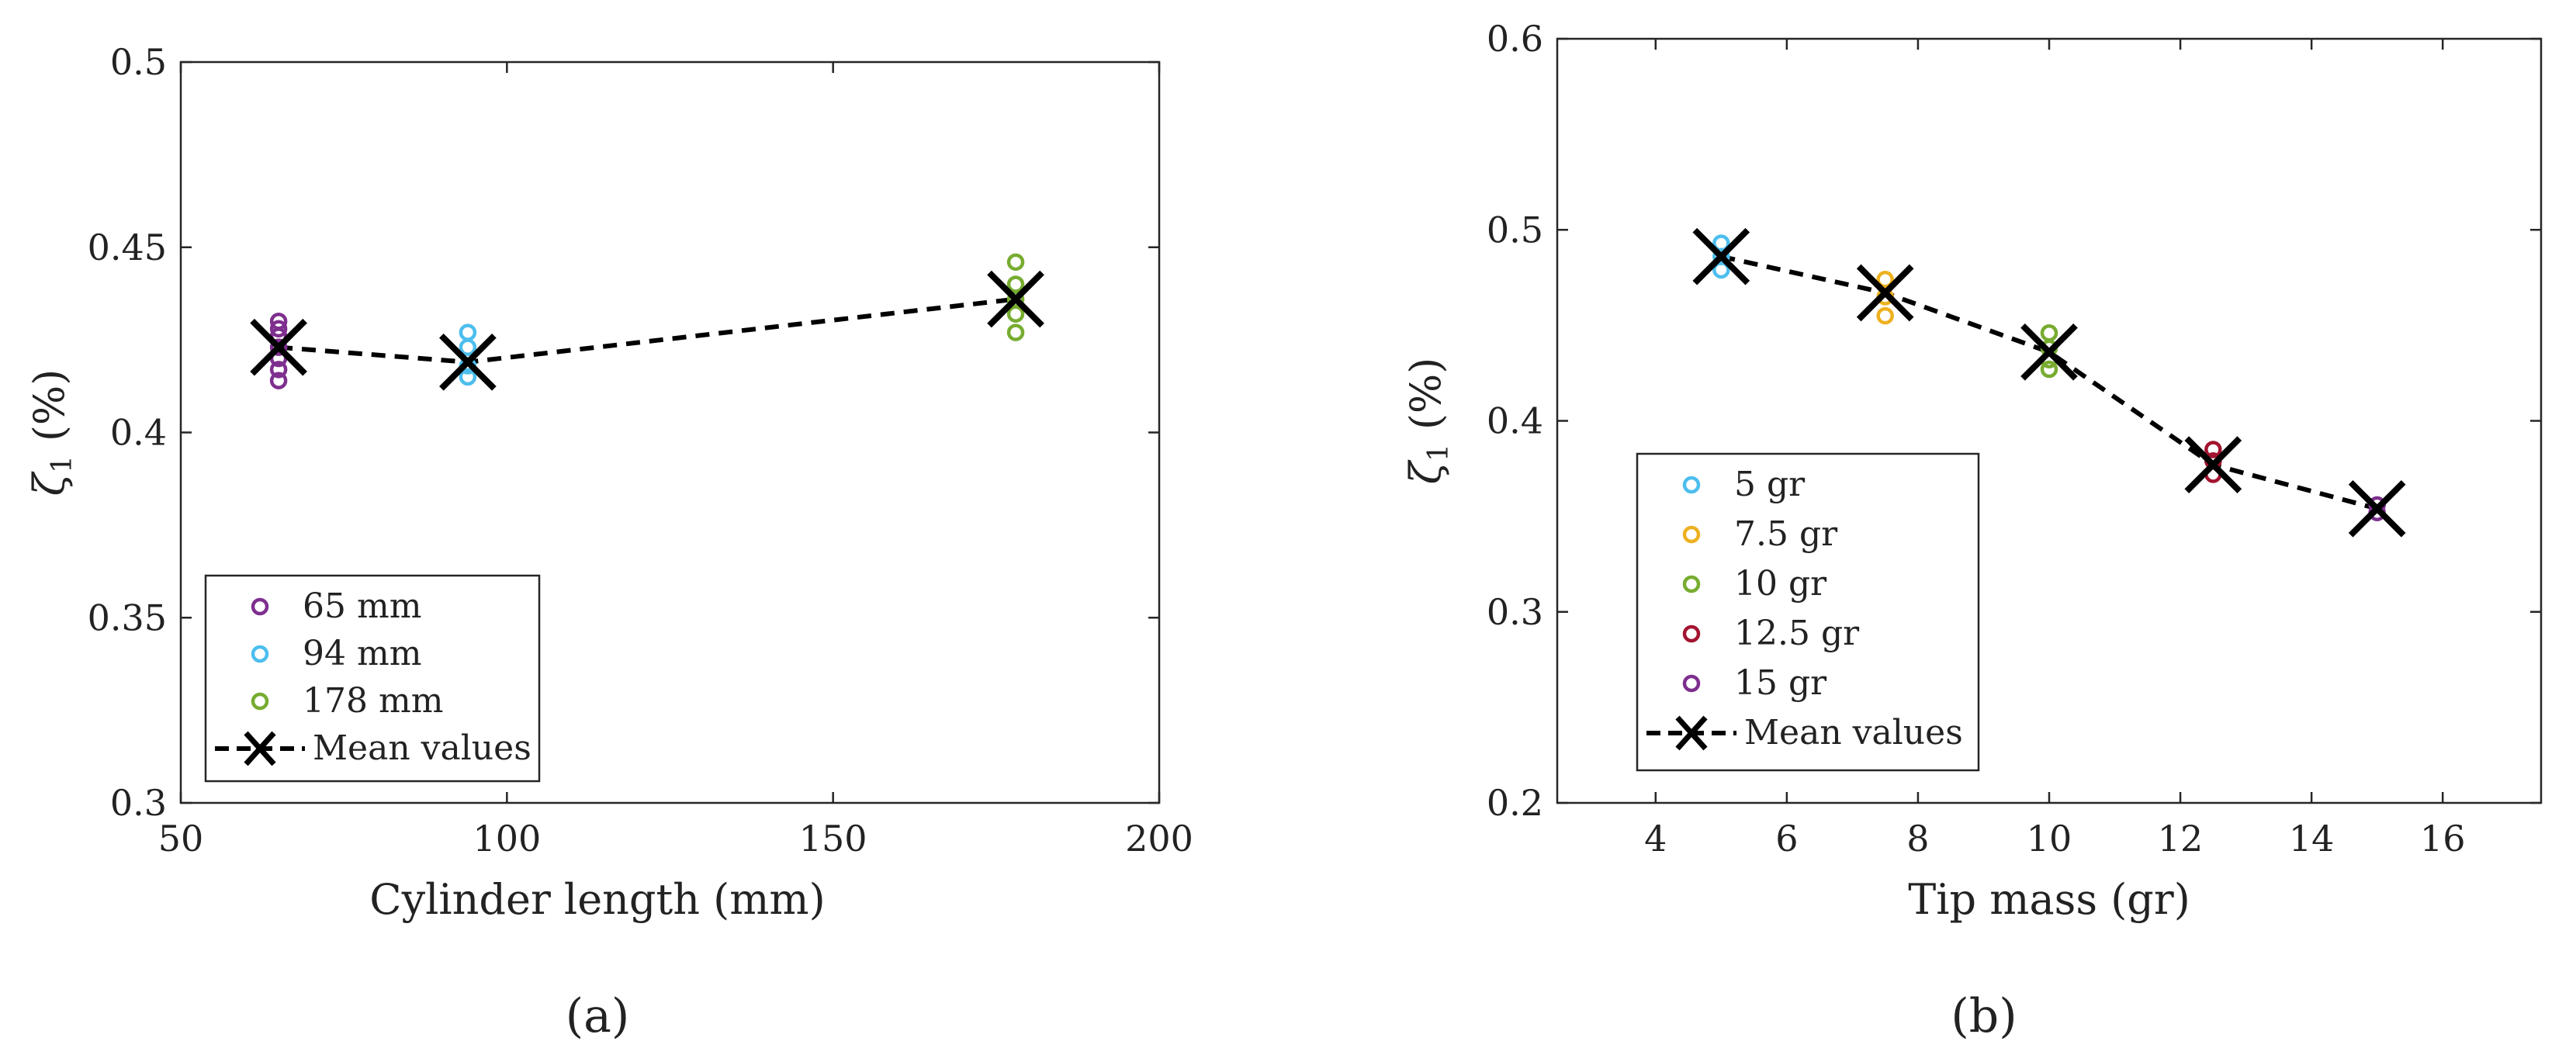  Describe the element at coordinates (1917, 839) in the screenshot. I see `x-tick-label: 8` at that location.